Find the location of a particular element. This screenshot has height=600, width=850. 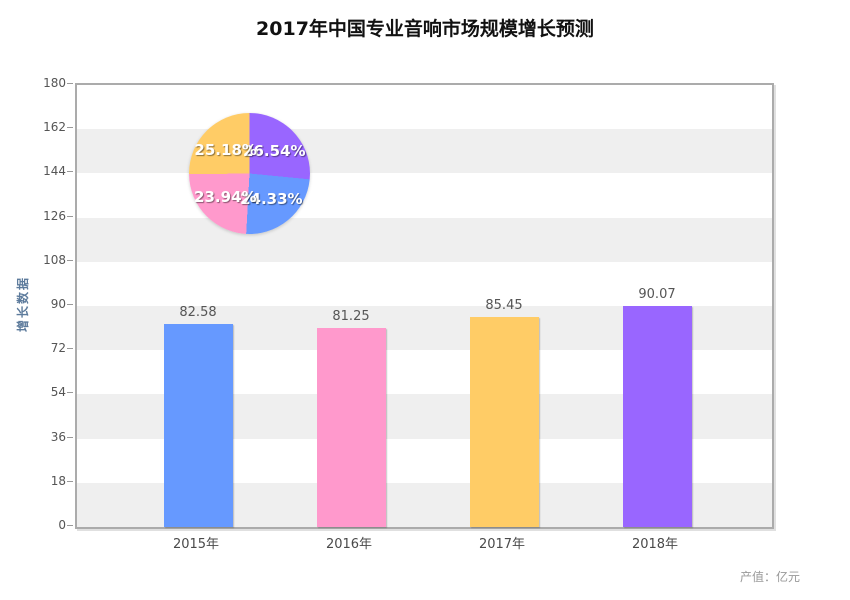

pie-slice-label: 24.33% is located at coordinates (271, 198).